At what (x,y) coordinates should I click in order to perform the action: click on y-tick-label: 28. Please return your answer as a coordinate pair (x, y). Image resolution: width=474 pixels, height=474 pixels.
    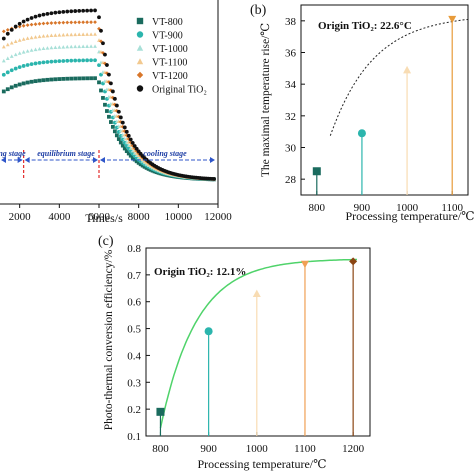
    Looking at the image, I should click on (291, 180).